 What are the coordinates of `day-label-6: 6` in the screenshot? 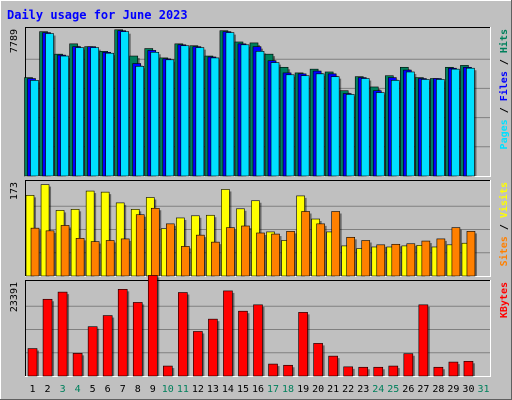 It's located at (108, 389).